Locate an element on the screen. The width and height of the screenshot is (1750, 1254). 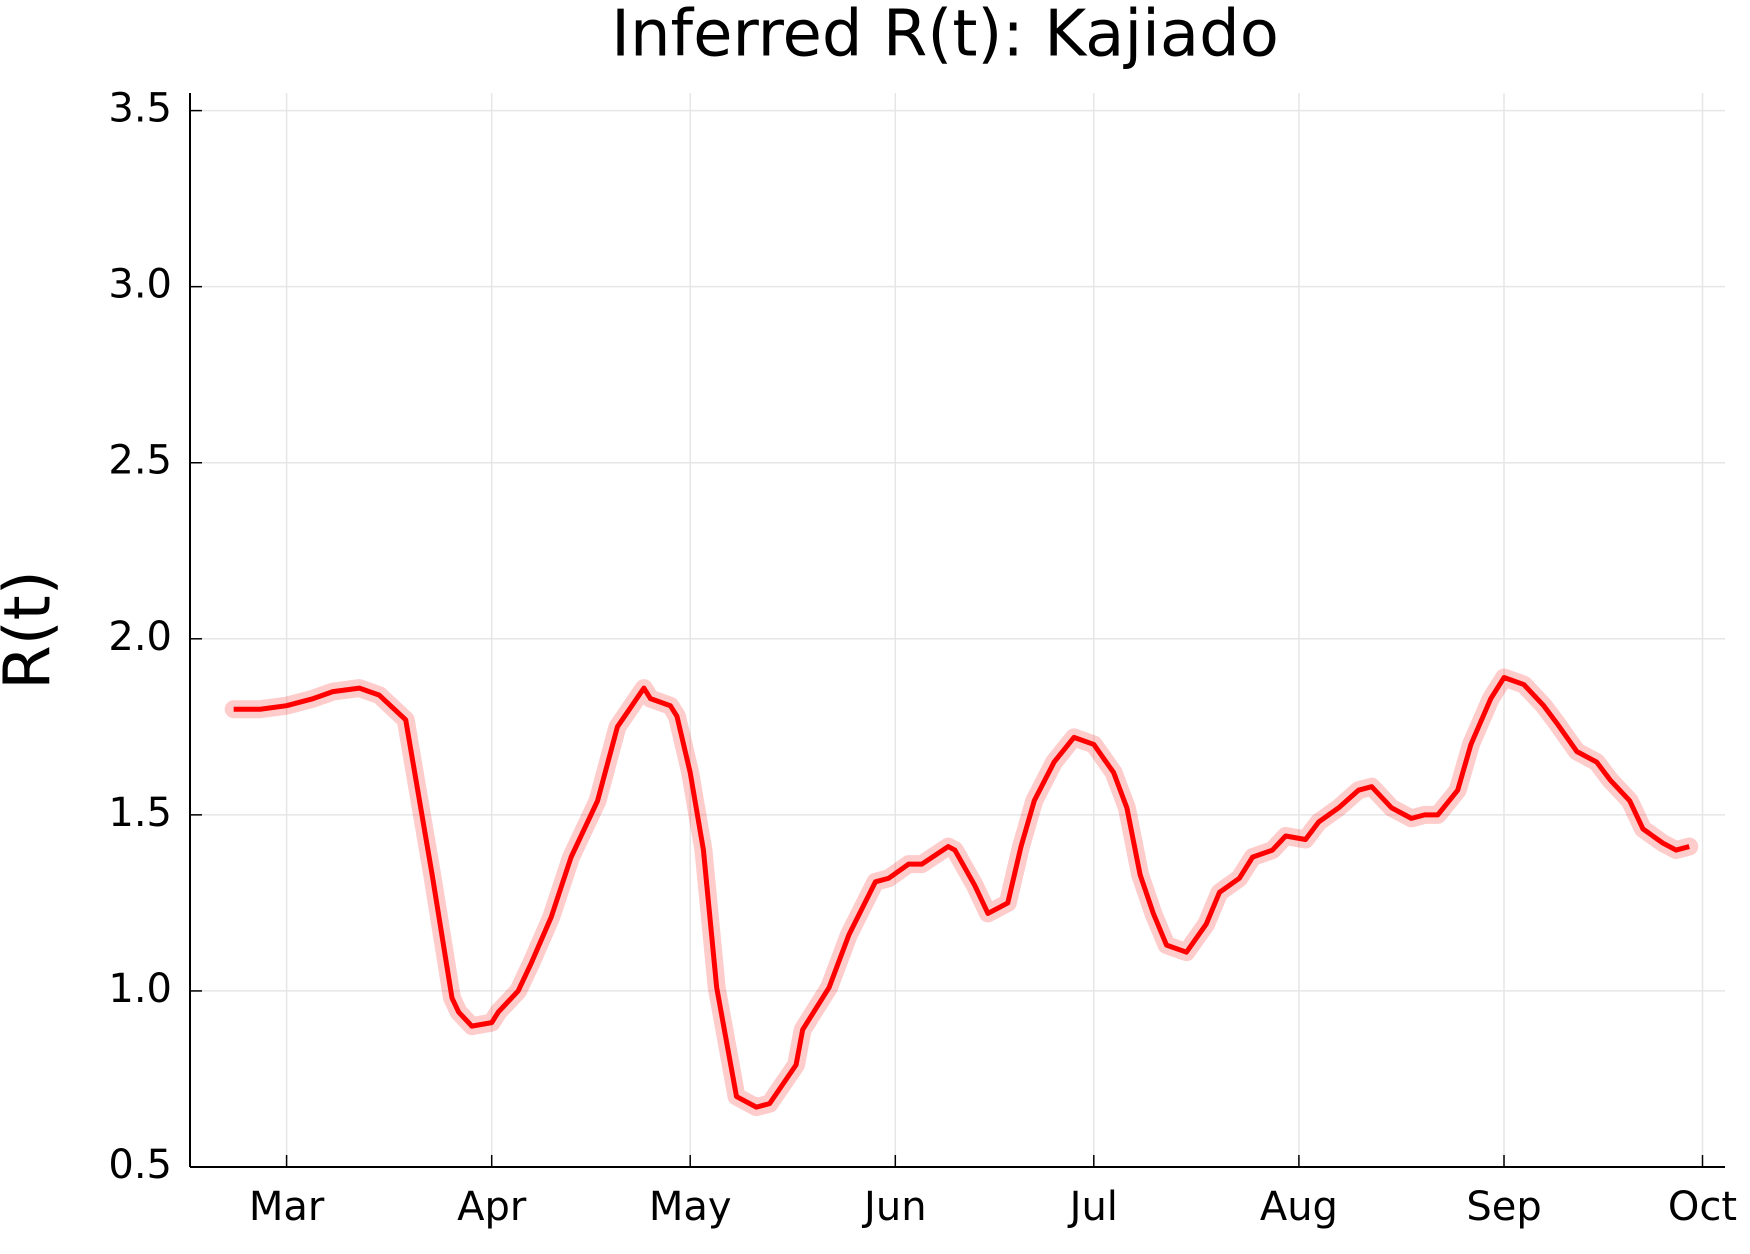
x-tick-label: Jul is located at coordinates (1092, 1207).